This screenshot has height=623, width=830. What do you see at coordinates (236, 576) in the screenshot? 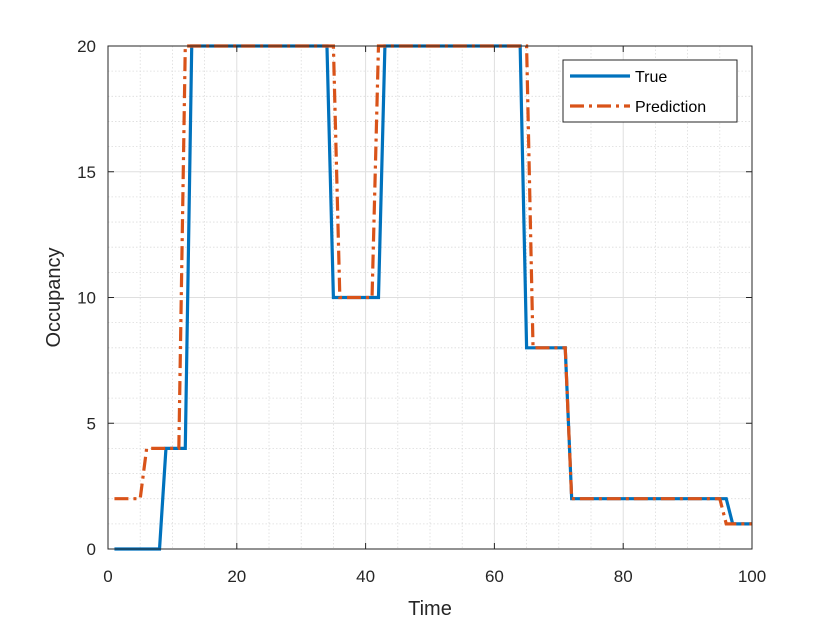
I see `x-tick-label: 20` at bounding box center [236, 576].